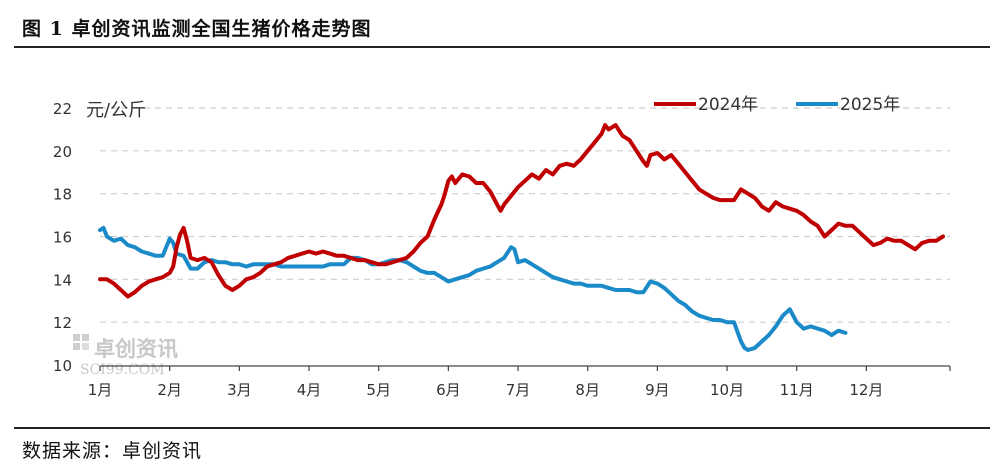 Image resolution: width=1003 pixels, height=474 pixels. What do you see at coordinates (870, 105) in the screenshot?
I see `legend-label-2025: 2025年` at bounding box center [870, 105].